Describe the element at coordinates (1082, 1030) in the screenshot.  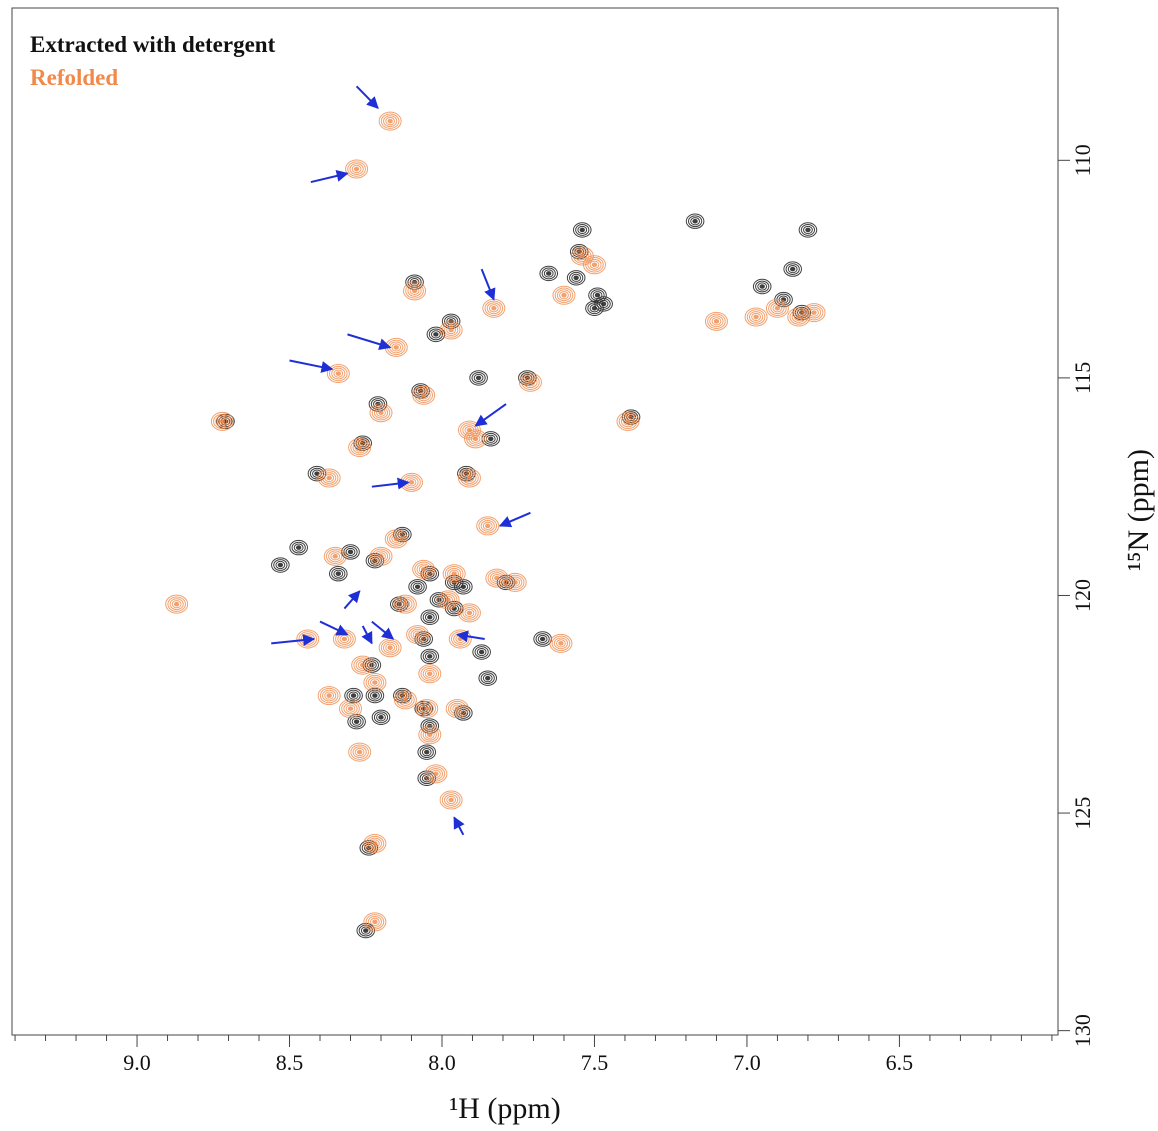
I see `y-tick-label: 130` at that location.